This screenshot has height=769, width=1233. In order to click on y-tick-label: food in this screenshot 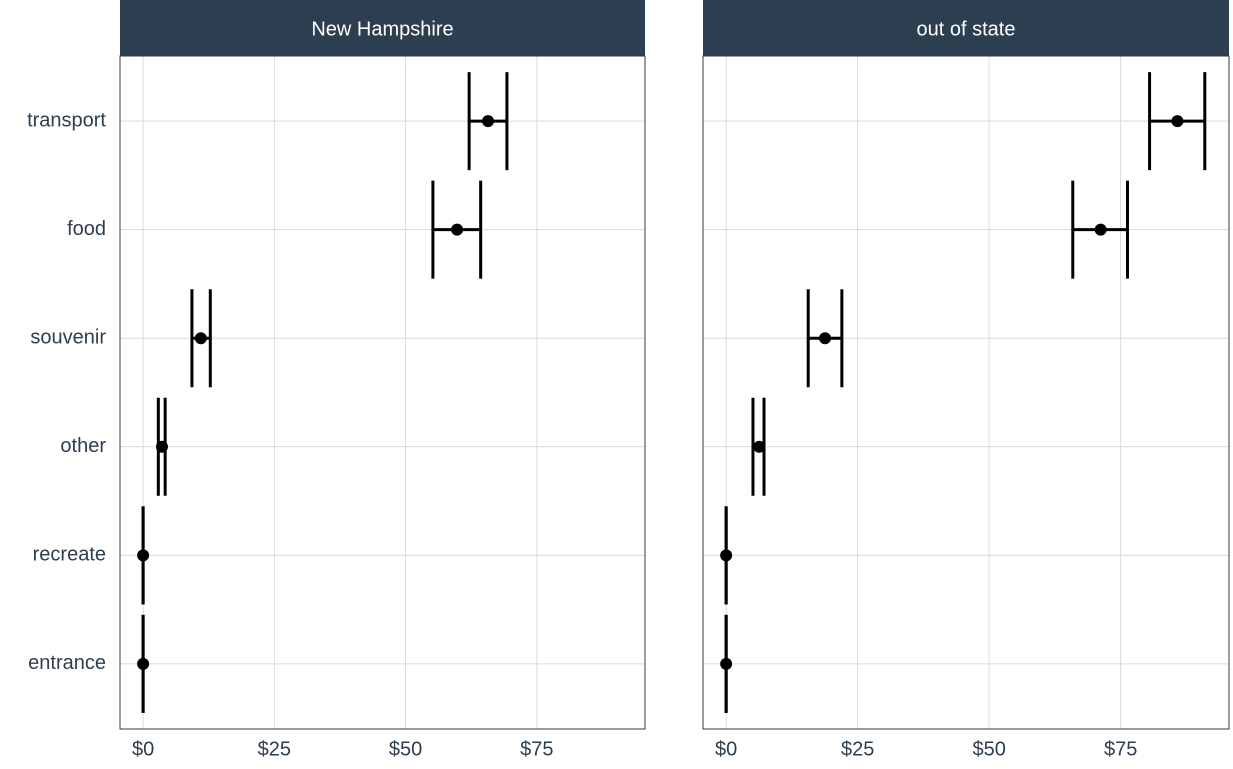, I will do `click(86, 229)`.